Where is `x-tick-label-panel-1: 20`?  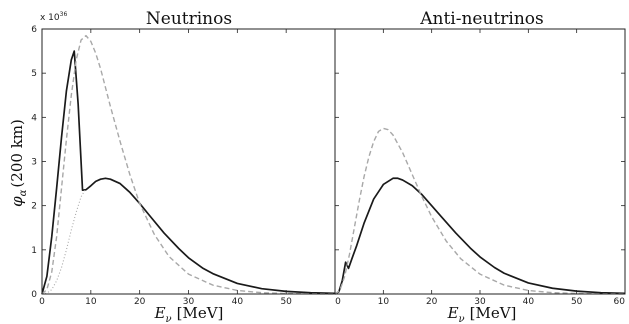 x-tick-label-panel-1: 20 is located at coordinates (432, 302).